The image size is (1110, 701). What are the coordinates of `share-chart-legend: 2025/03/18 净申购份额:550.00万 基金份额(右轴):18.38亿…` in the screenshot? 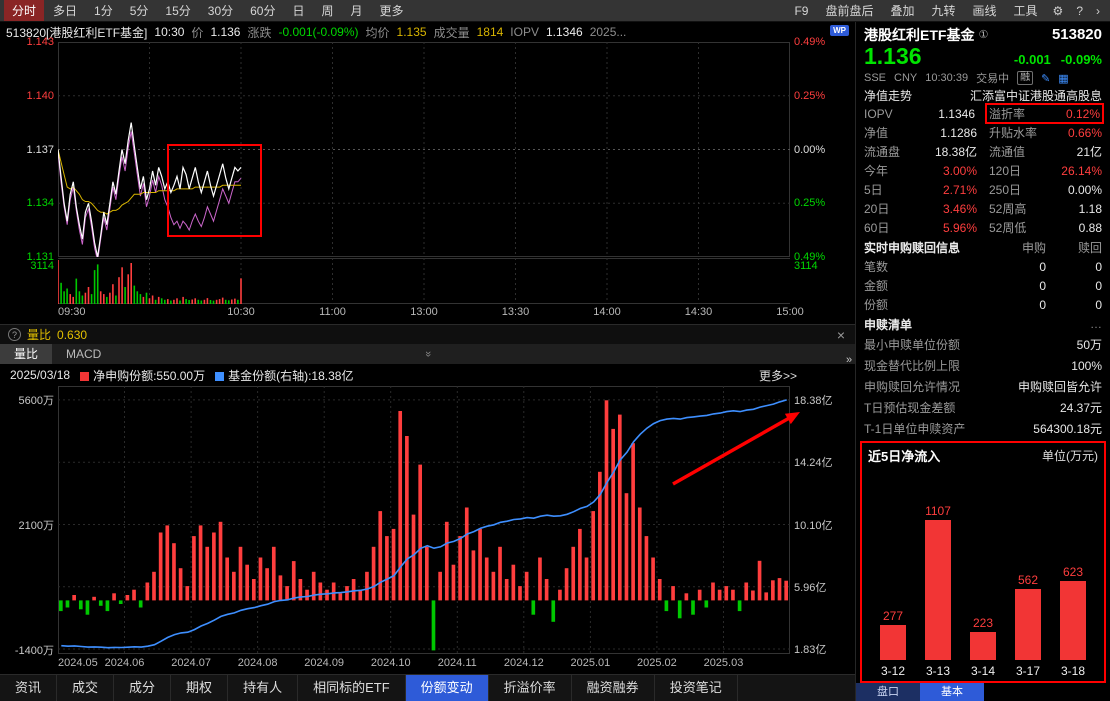 It's located at (427, 375).